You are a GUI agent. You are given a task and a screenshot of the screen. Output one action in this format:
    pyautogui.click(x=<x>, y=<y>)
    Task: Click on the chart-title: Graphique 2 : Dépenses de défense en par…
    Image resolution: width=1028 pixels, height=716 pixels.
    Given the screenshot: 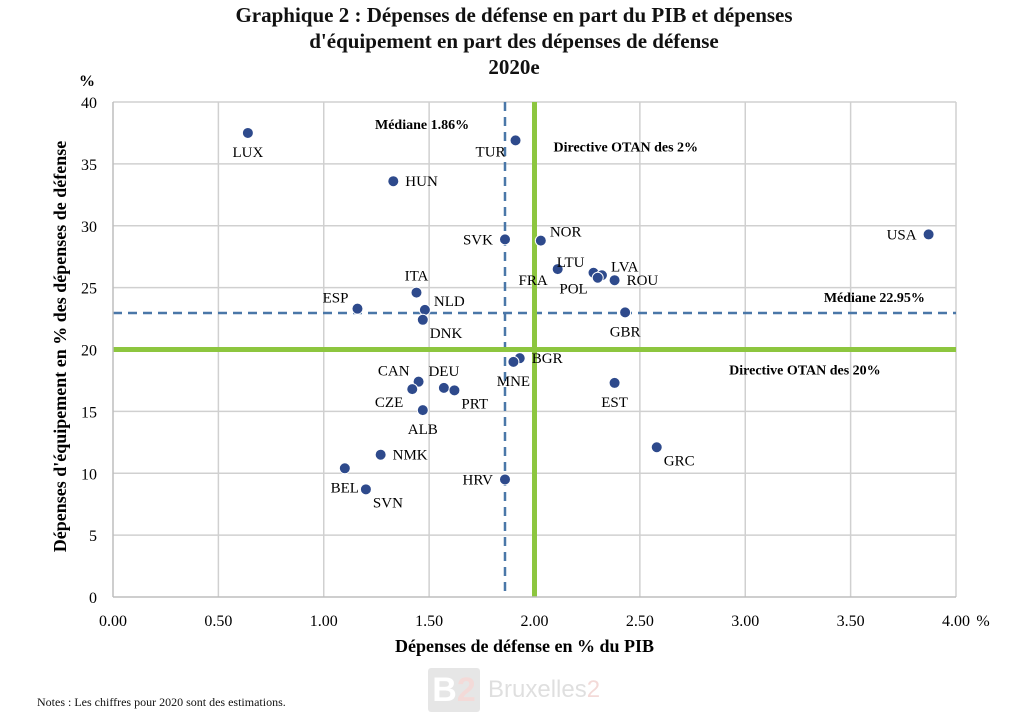 What is the action you would take?
    pyautogui.click(x=514, y=41)
    